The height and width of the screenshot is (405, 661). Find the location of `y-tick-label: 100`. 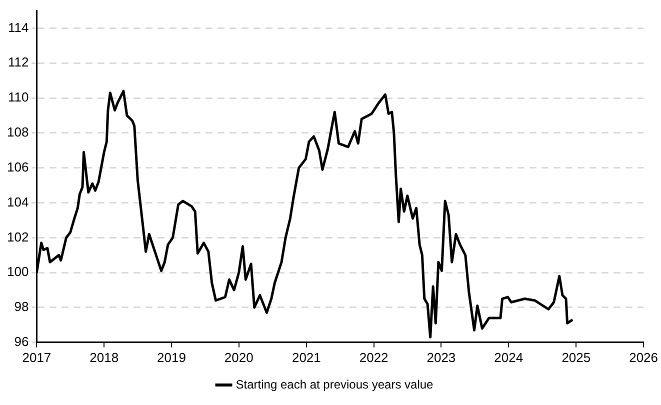

y-tick-label: 100 is located at coordinates (17, 272).